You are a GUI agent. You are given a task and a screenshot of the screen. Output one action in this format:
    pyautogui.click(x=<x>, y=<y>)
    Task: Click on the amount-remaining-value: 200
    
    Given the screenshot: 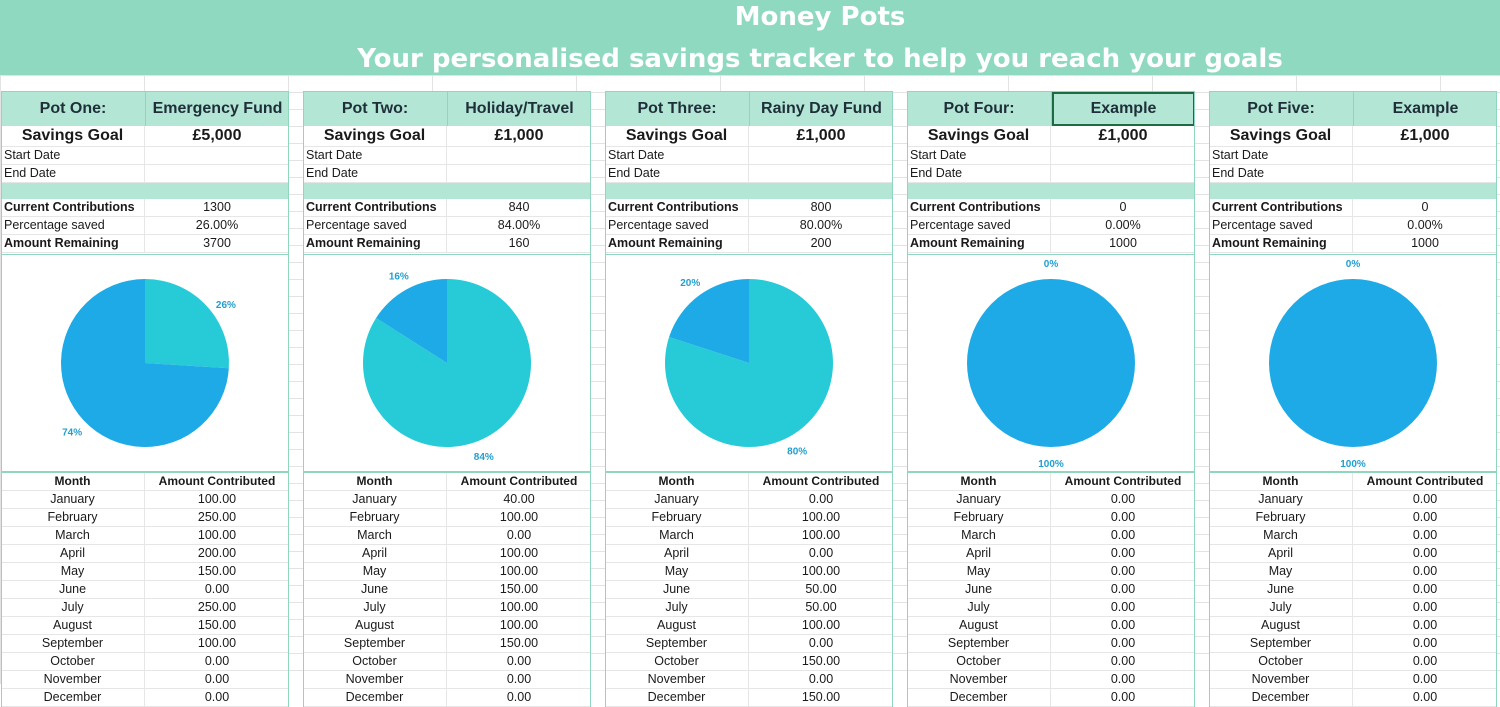 What is the action you would take?
    pyautogui.click(x=821, y=243)
    